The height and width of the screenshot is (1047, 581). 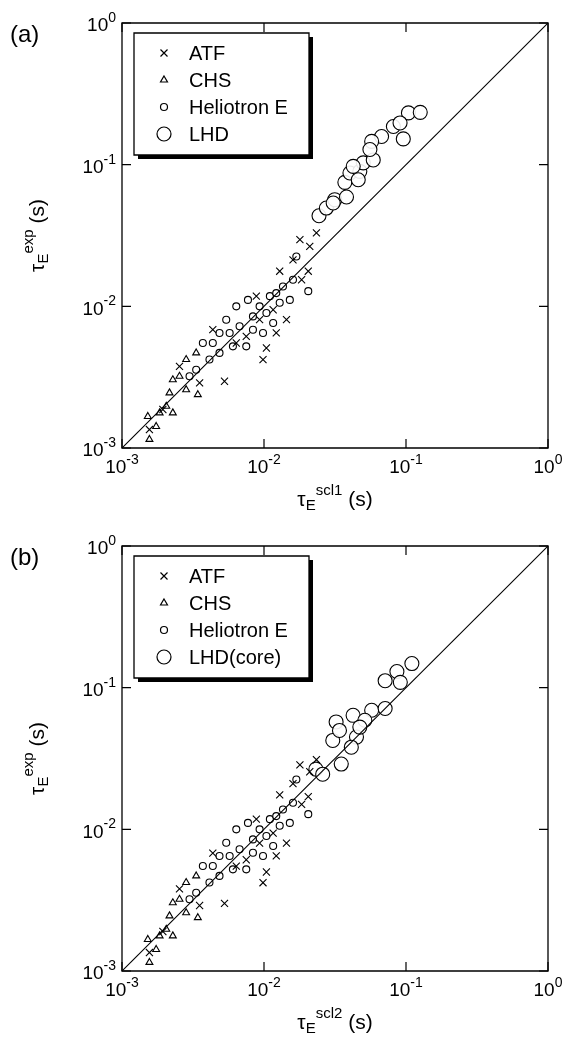 I want to click on legend-label: LHD, so click(x=209, y=133).